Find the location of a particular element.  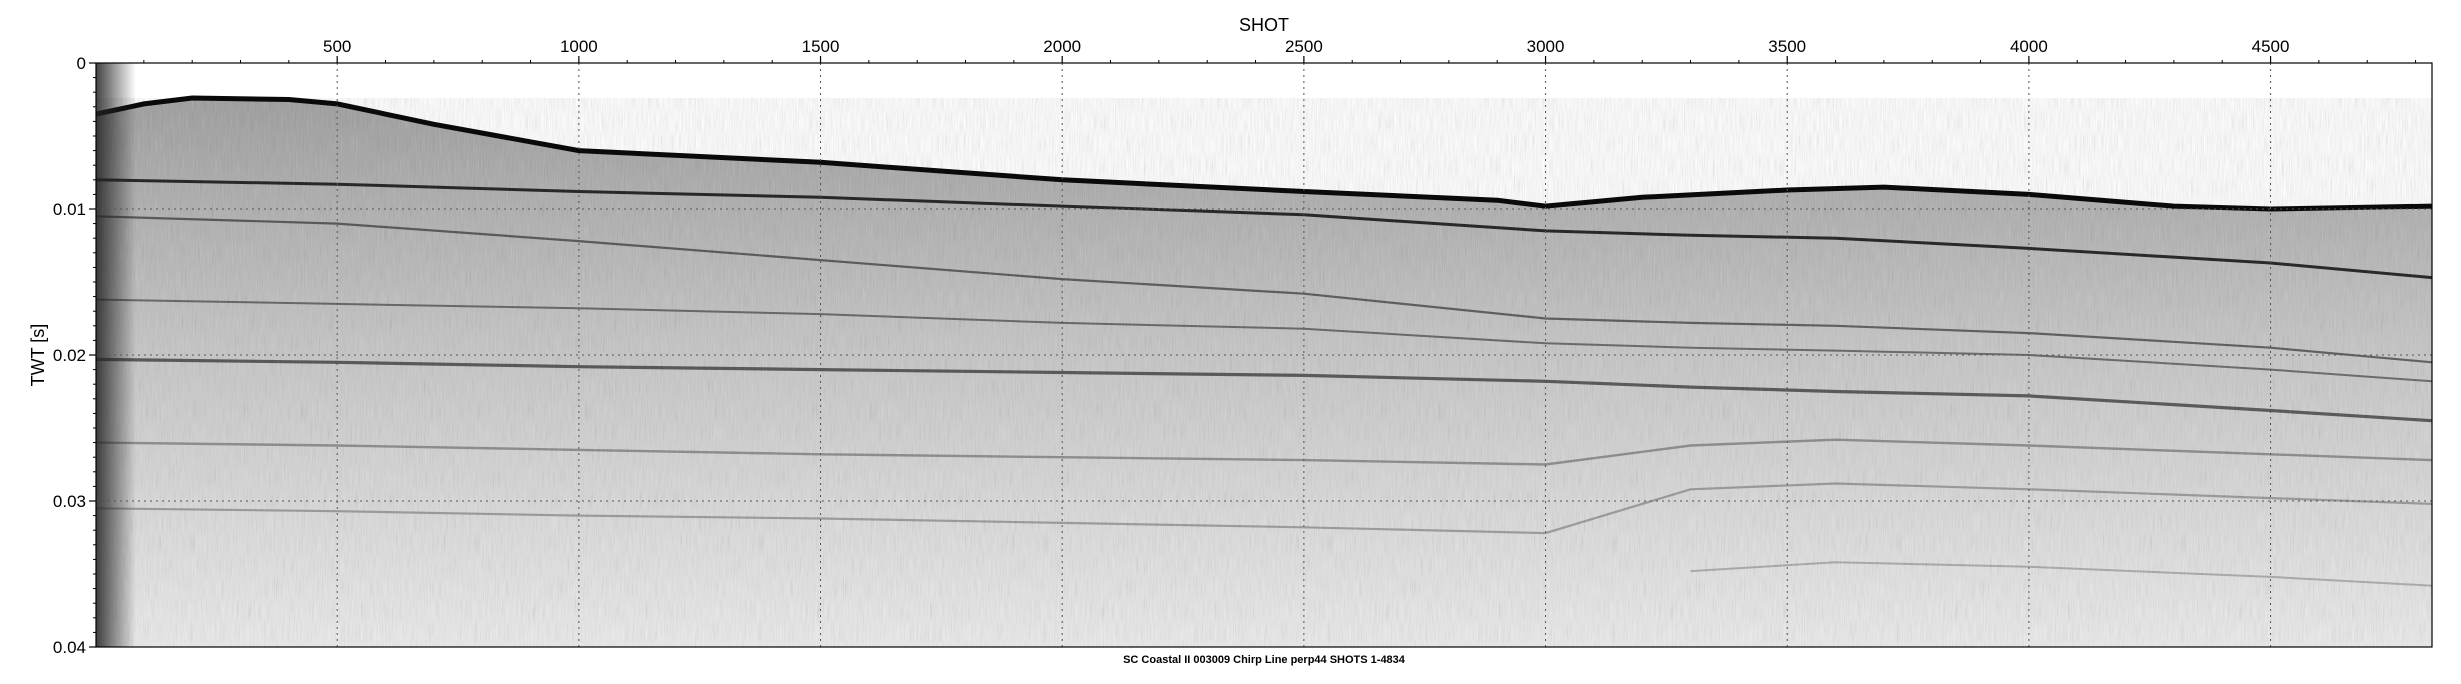

x-tick-label: 2000 is located at coordinates (1062, 46).